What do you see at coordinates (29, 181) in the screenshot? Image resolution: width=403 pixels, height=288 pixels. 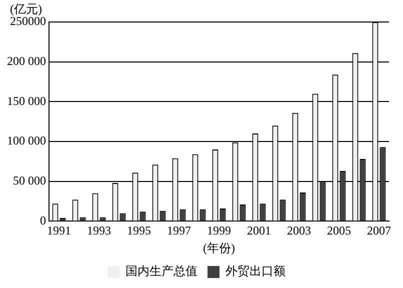 I see `y-tick-label: 50 000` at bounding box center [29, 181].